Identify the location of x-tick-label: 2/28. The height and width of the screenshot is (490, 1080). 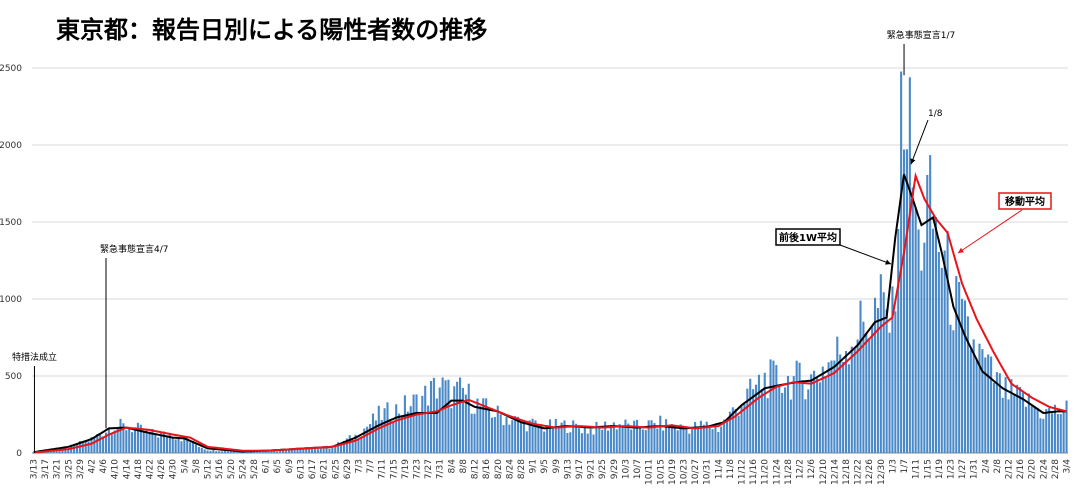
(1056, 469).